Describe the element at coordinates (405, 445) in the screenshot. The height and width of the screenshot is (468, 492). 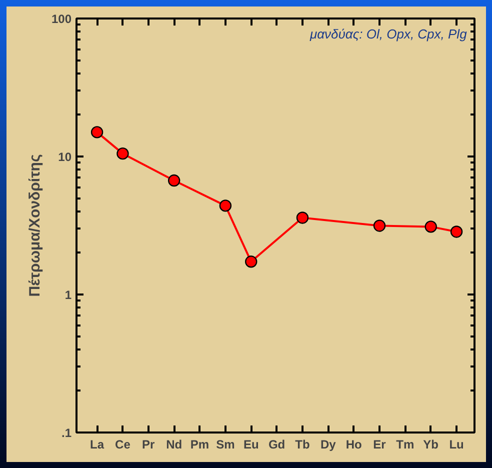
I see `x-tick-label: Tm` at that location.